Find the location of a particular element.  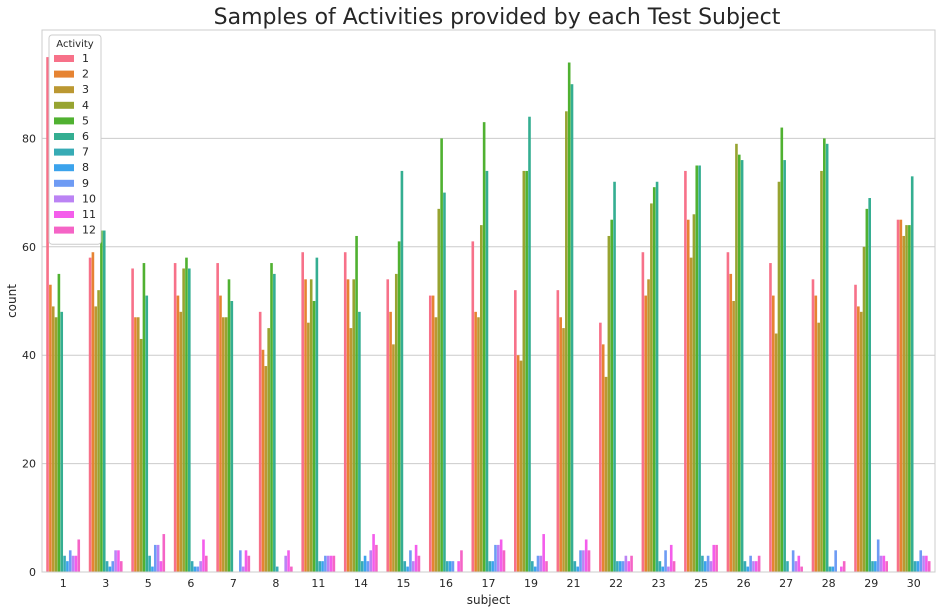

legend-label-9: 9 is located at coordinates (85, 183).